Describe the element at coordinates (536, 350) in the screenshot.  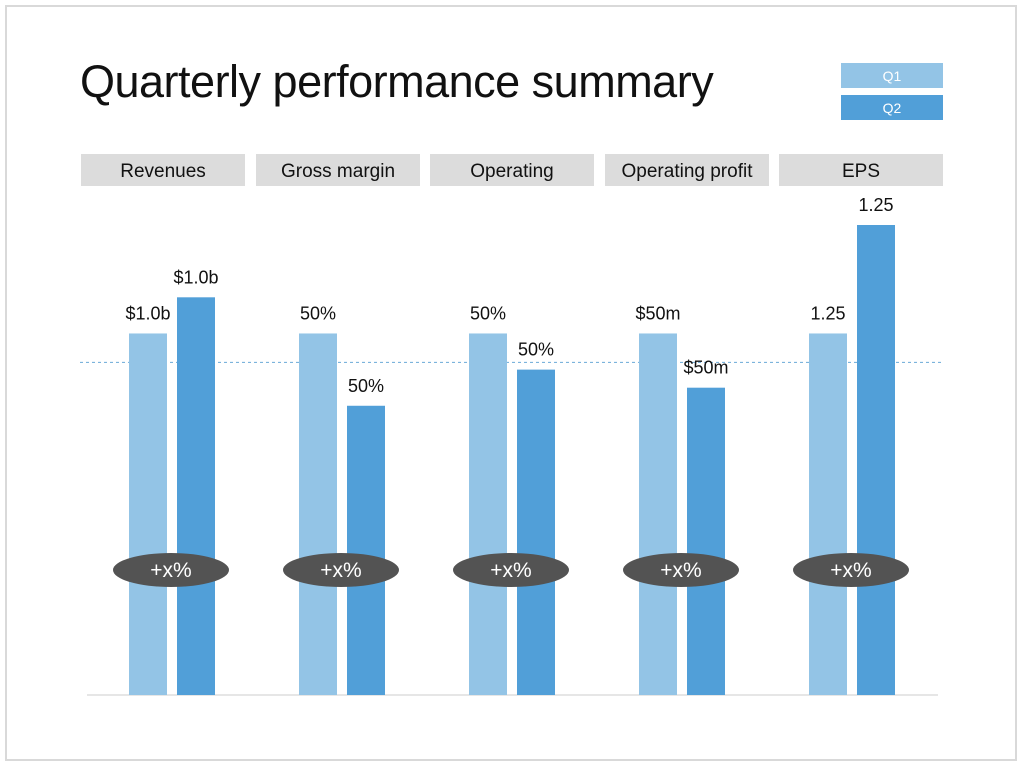
I see `data-label-q2-2: 50%` at that location.